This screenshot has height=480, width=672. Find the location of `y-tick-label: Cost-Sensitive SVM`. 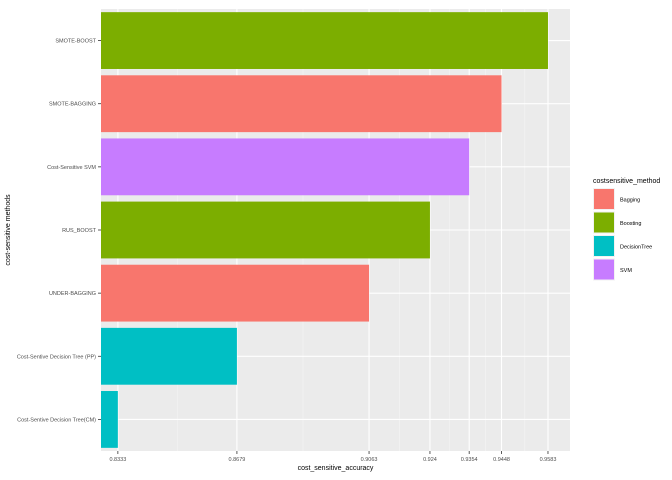

y-tick-label: Cost-Sensitive SVM is located at coordinates (71, 168).